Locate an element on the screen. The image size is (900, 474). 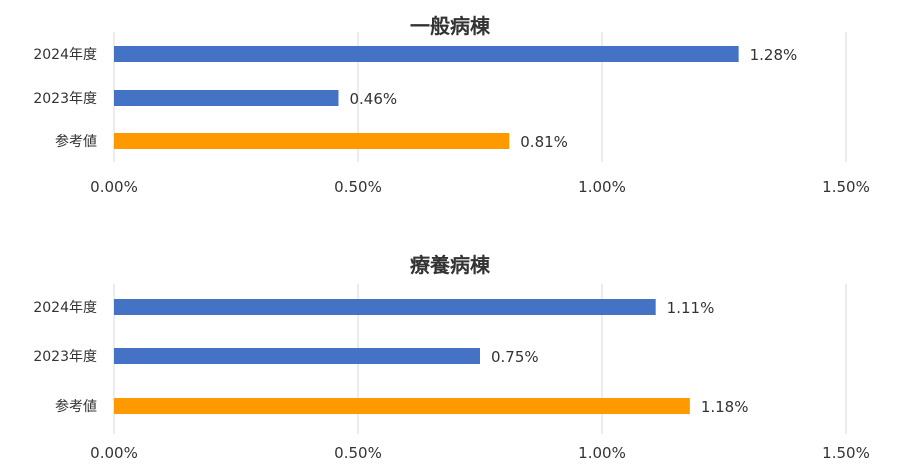
data-label: 1.11% is located at coordinates (691, 308).